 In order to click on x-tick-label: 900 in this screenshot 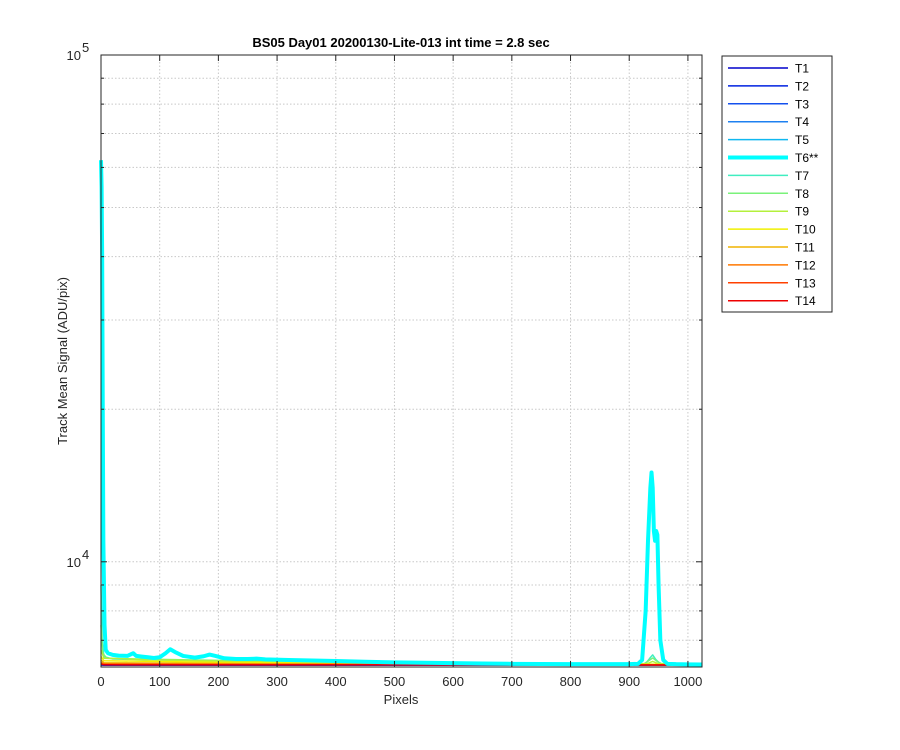, I will do `click(629, 681)`.